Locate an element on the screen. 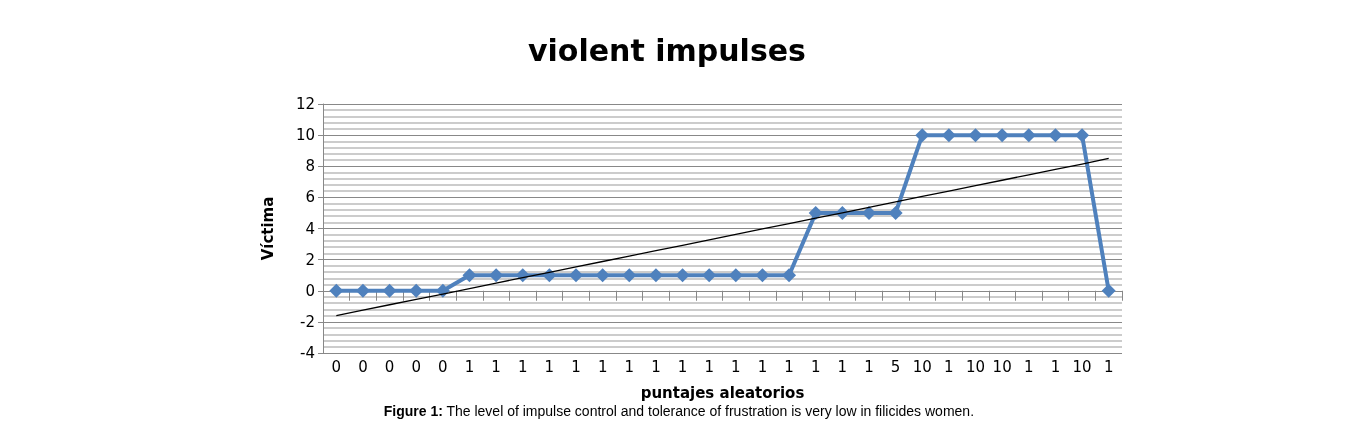  y-tick-label: 6 is located at coordinates (310, 197).